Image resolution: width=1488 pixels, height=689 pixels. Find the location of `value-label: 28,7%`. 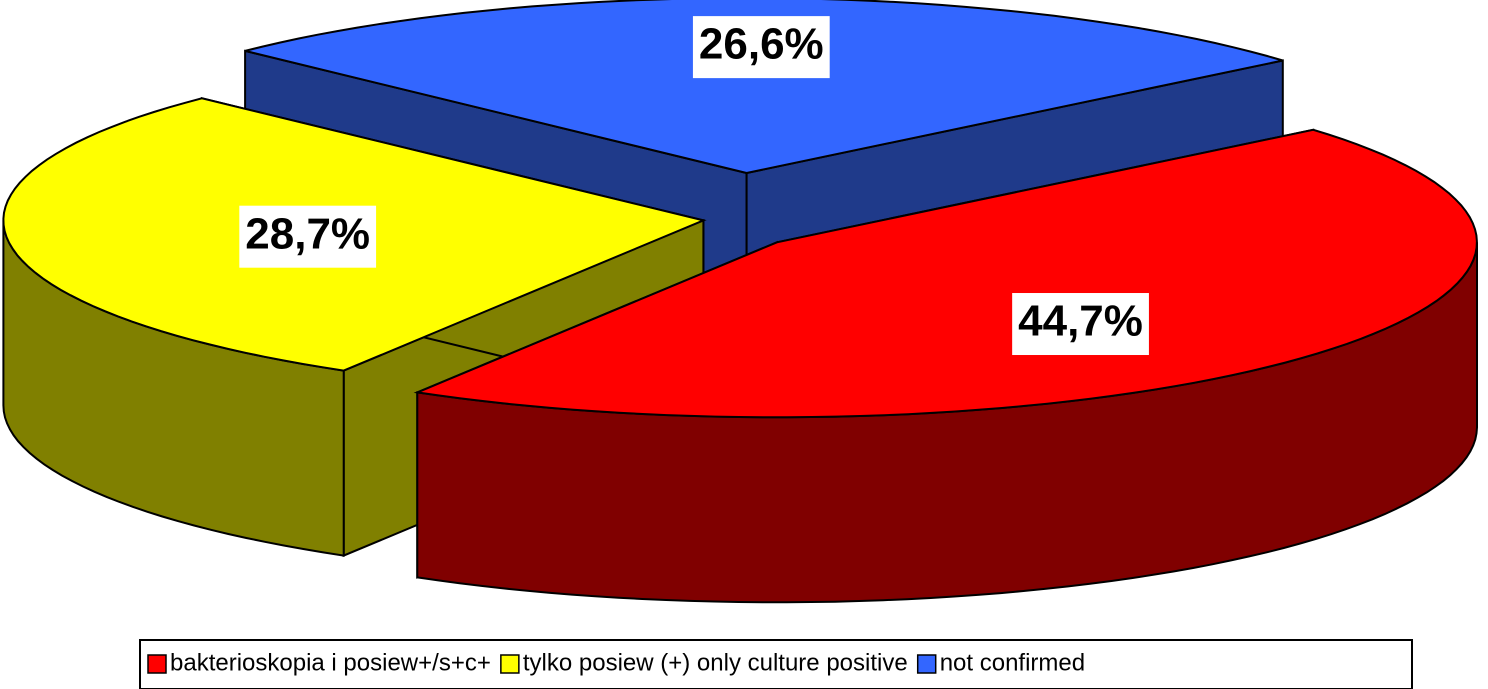

value-label: 28,7% is located at coordinates (307, 233).